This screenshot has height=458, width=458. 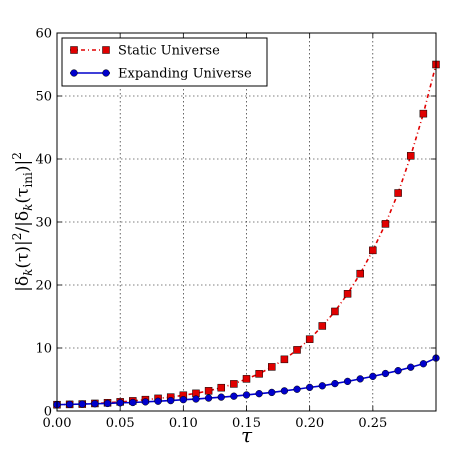 I want to click on x-axis-label: τ, so click(x=247, y=435).